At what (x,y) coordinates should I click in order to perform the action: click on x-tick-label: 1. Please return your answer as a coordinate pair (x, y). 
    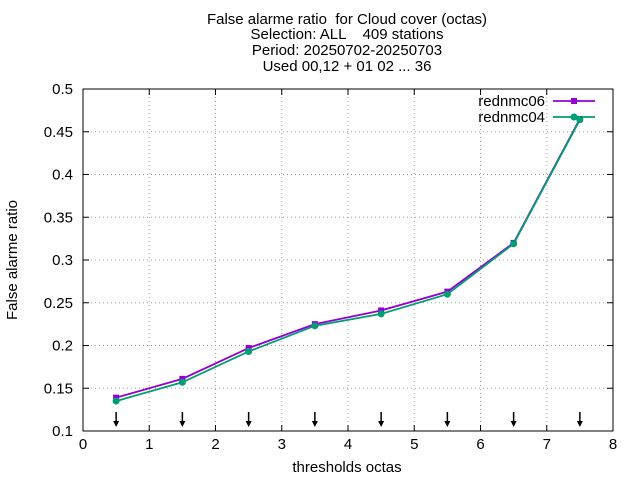
    Looking at the image, I should click on (149, 444).